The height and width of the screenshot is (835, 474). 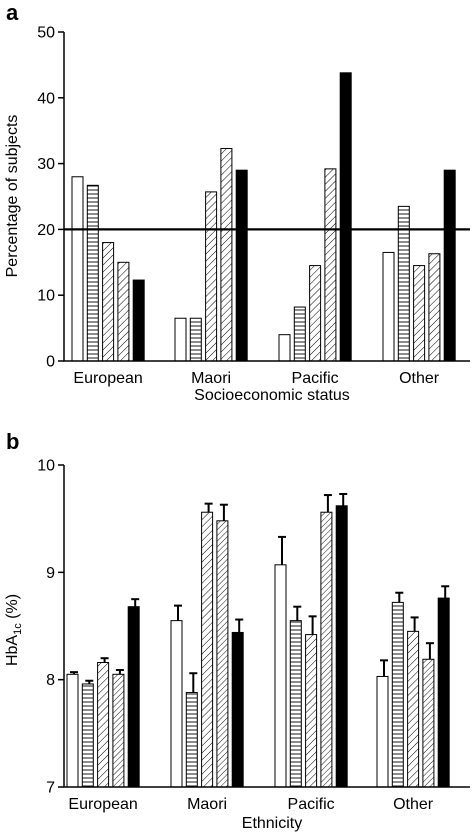 What do you see at coordinates (46, 466) in the screenshot?
I see `panel-b-y-tick-label-3: 10` at bounding box center [46, 466].